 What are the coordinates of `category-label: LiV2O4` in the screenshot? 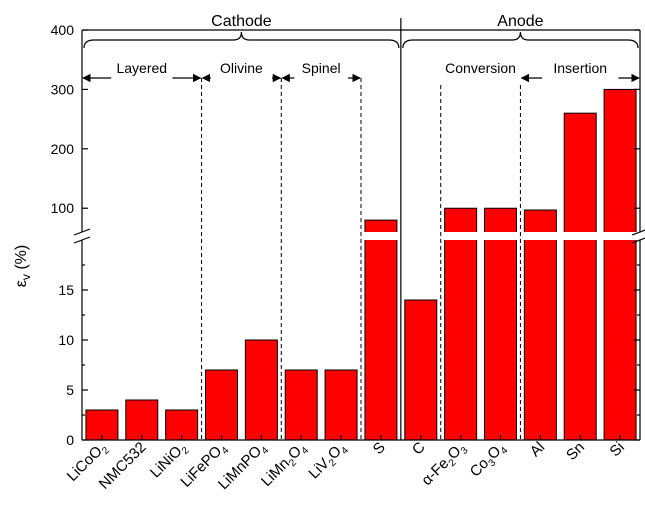 It's located at (328, 461).